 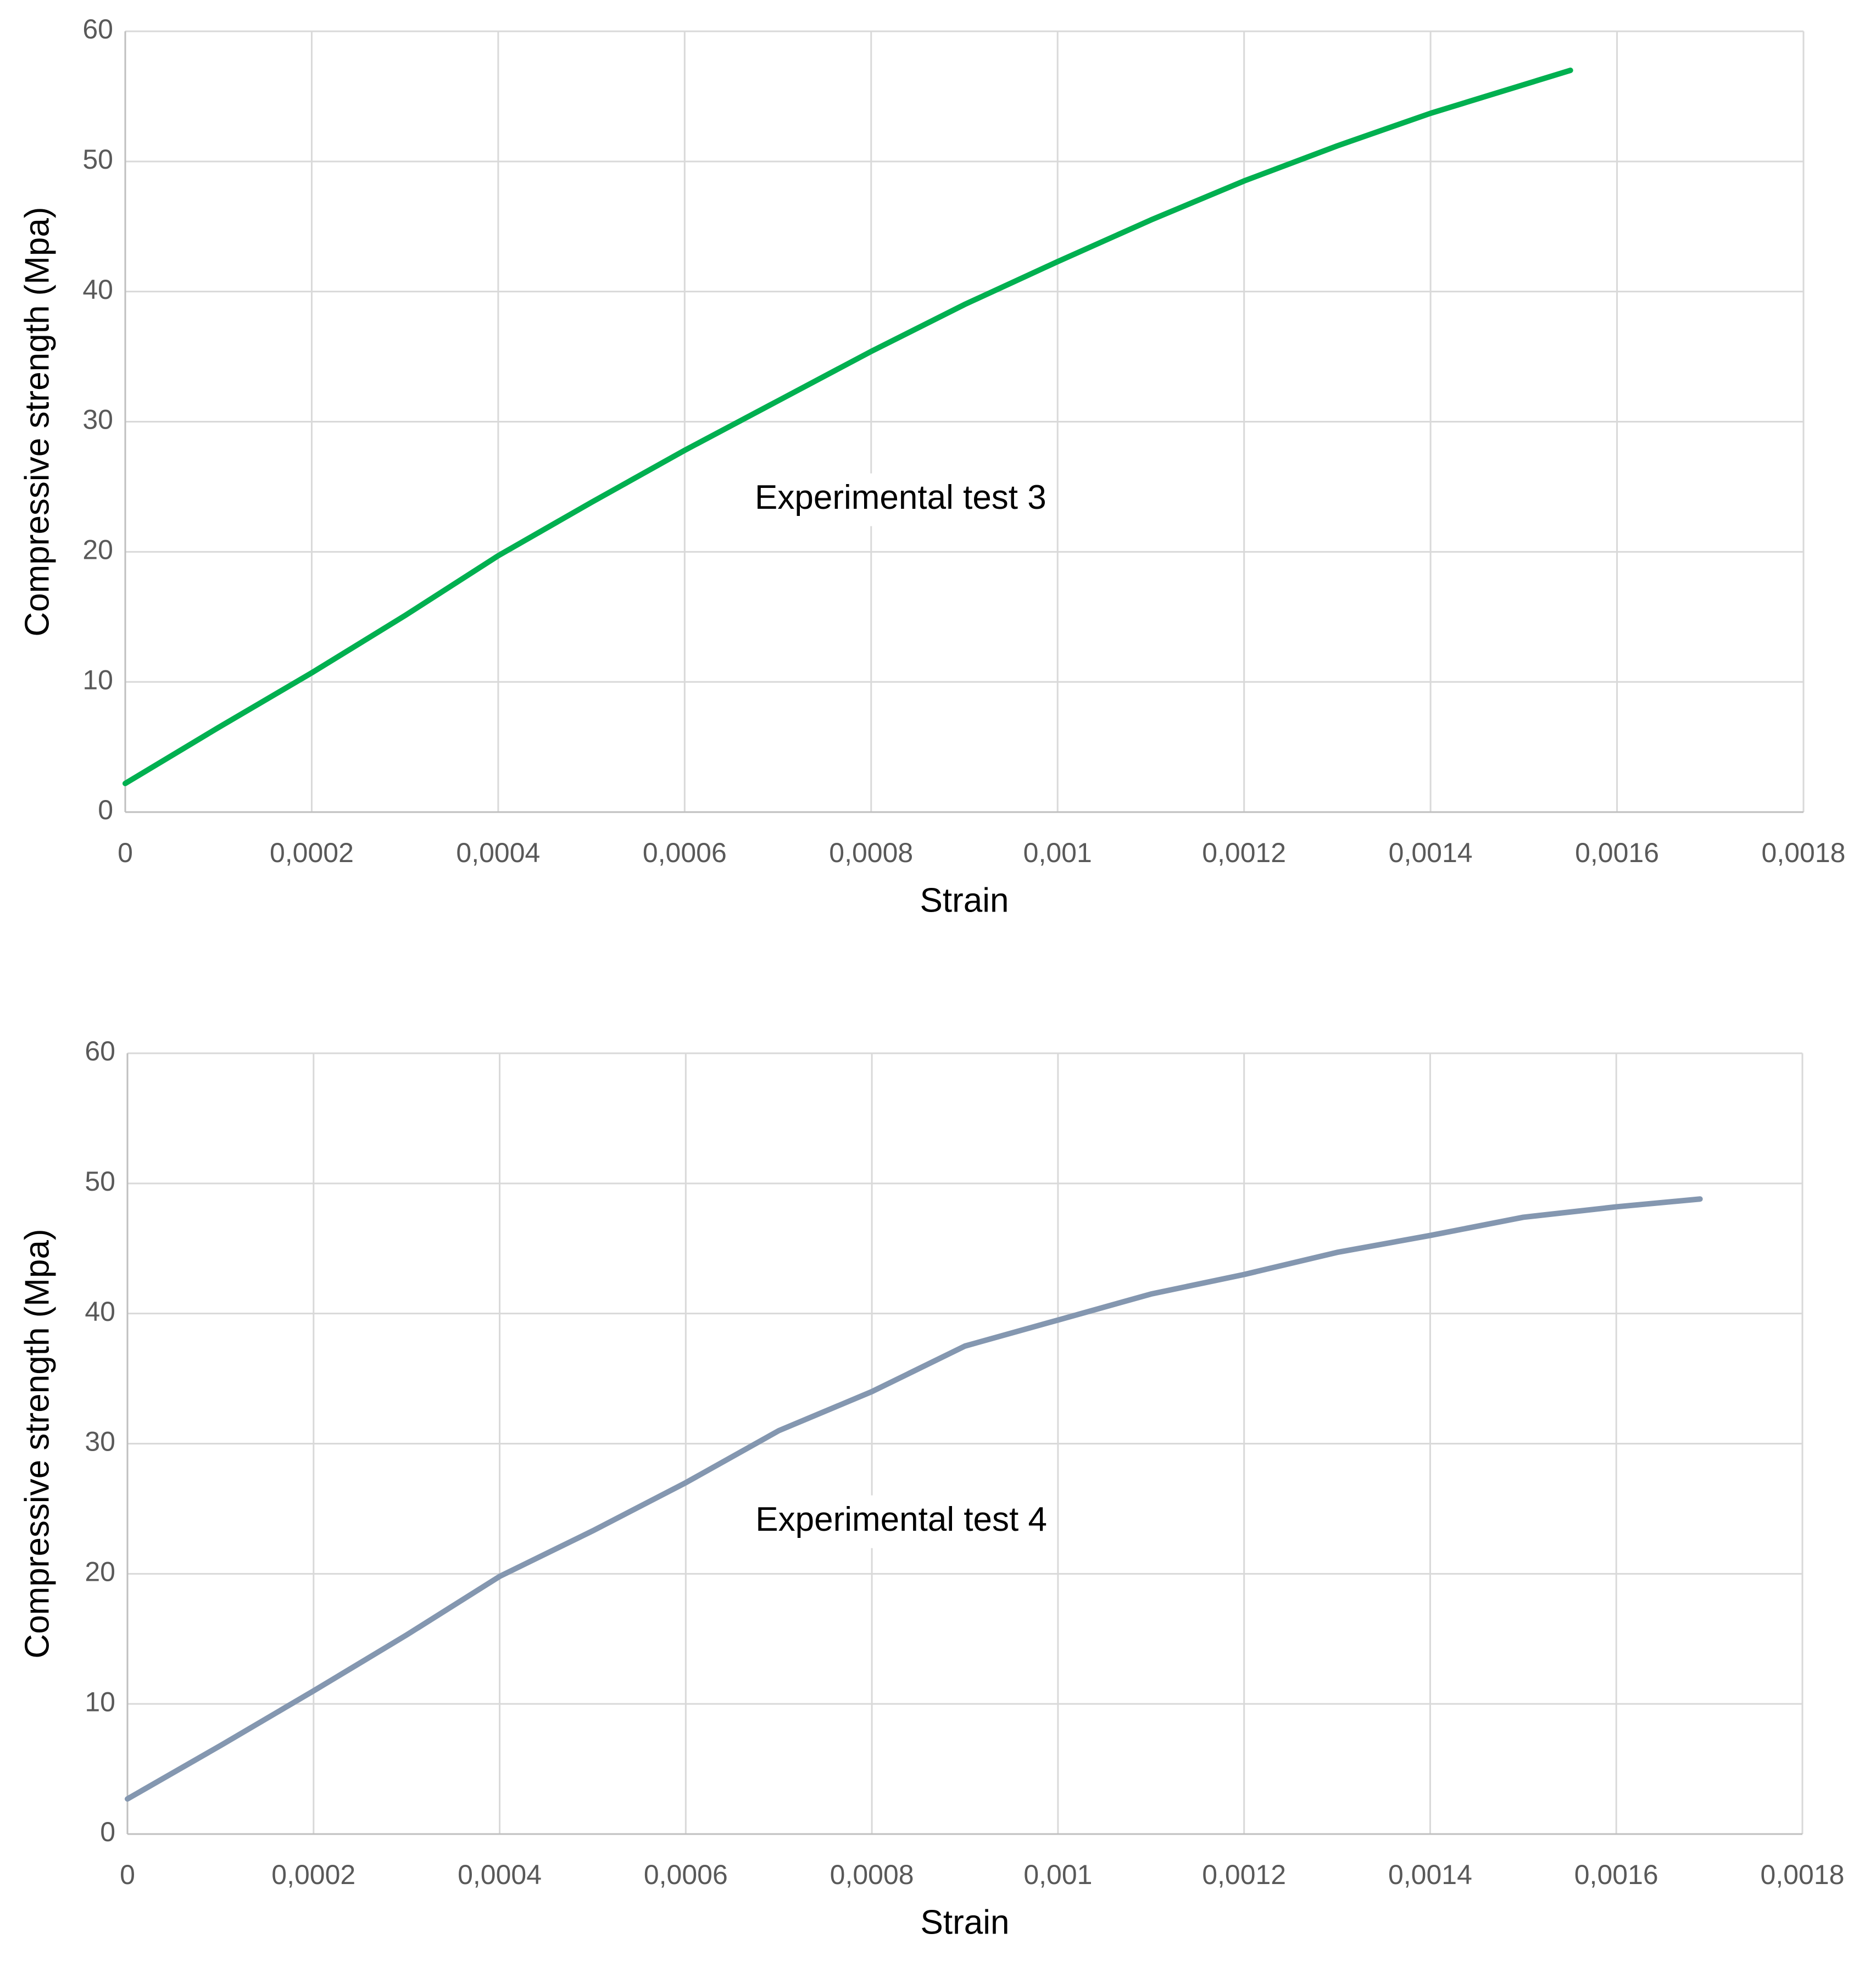 I want to click on series-label: Experimental test 4, so click(x=901, y=1519).